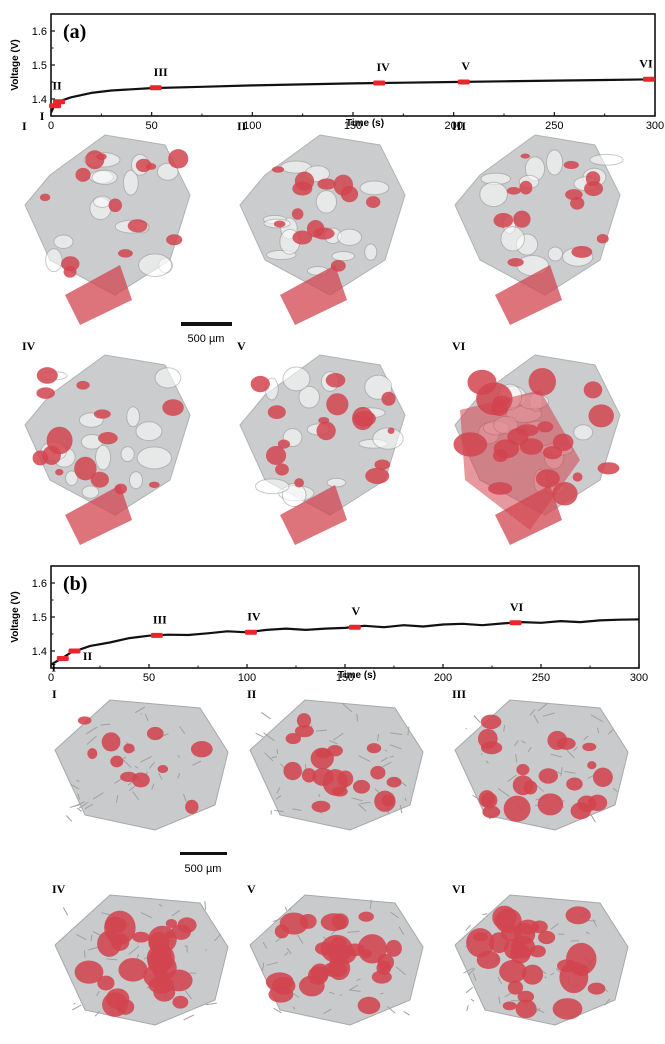  Describe the element at coordinates (655, 126) in the screenshot. I see `c0-x-tick-label: 300` at that location.